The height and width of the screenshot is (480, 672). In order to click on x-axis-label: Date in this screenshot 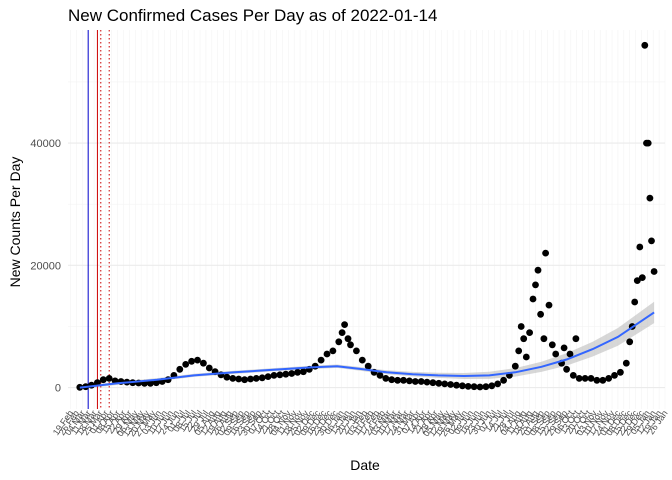, I will do `click(365, 465)`.